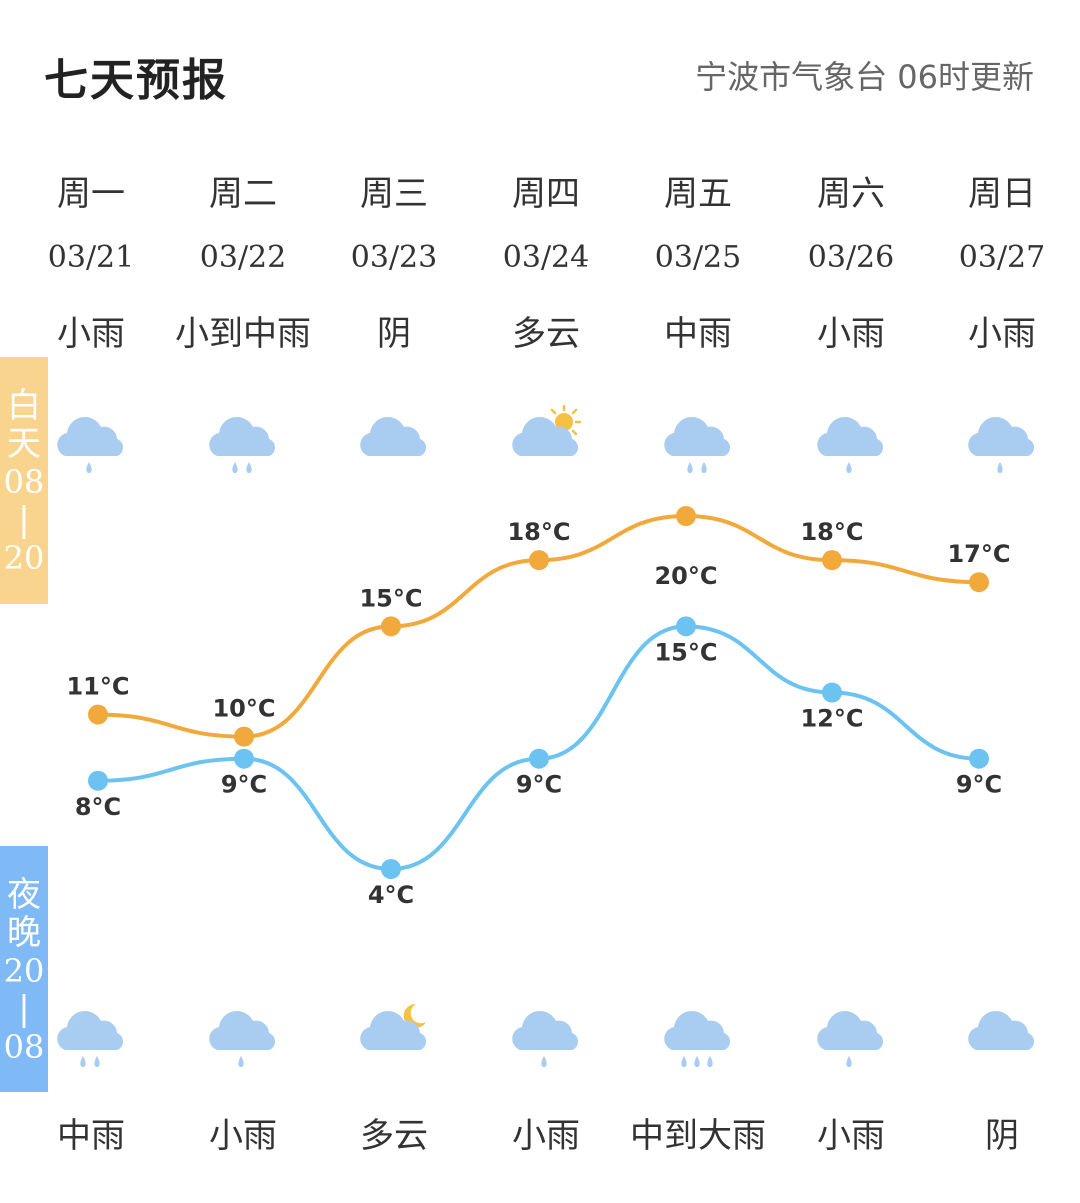 This screenshot has height=1203, width=1080. Describe the element at coordinates (136, 80) in the screenshot. I see `page-title: 七天预报` at that location.